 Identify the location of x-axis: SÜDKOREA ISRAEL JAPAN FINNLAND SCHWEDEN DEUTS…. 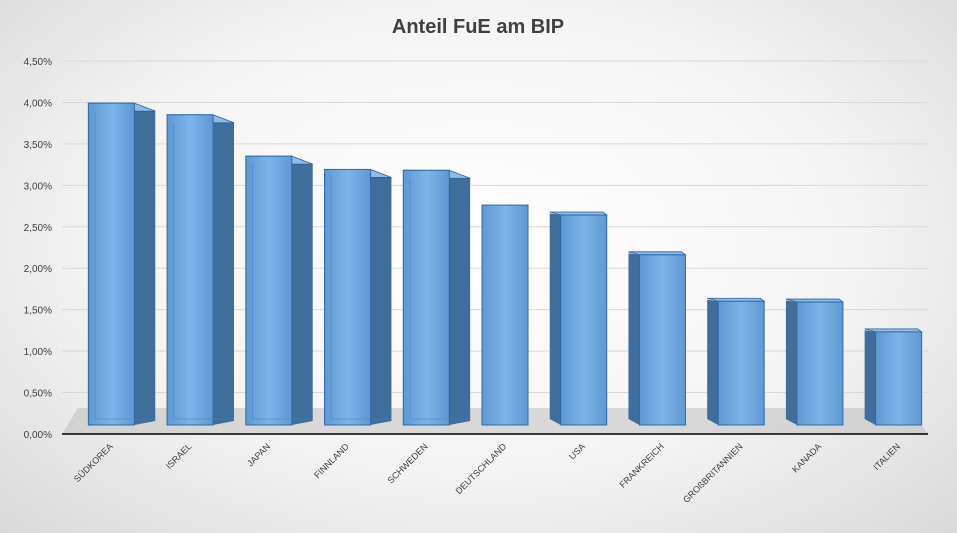
(487, 473).